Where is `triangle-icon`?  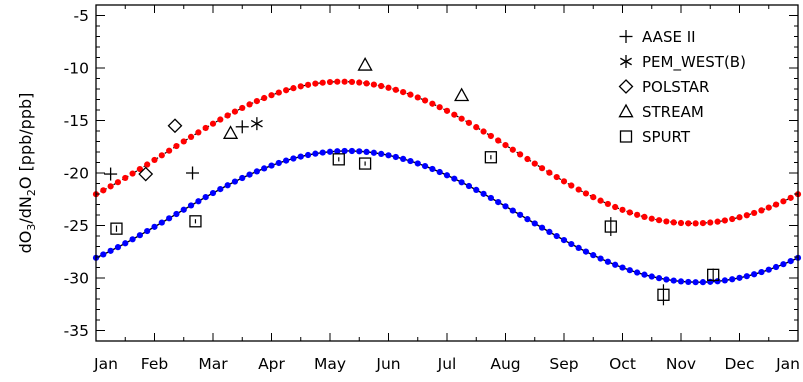 triangle-icon is located at coordinates (462, 94).